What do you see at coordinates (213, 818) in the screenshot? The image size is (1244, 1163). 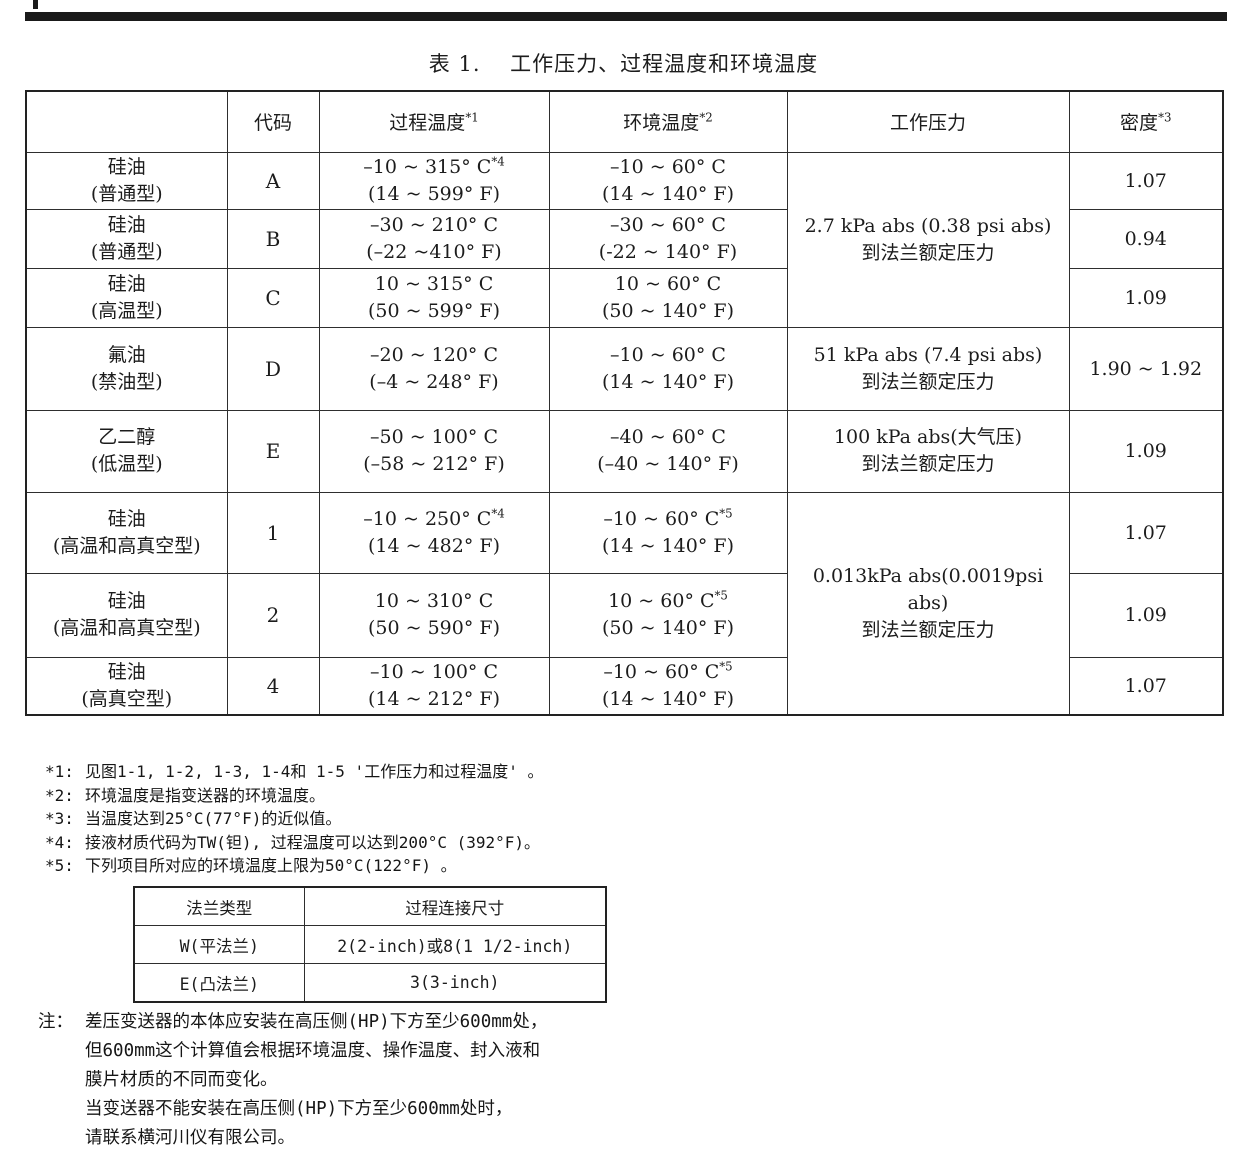 I see `footnote-text: 当温度达到25°C(77°F)的近似值。` at bounding box center [213, 818].